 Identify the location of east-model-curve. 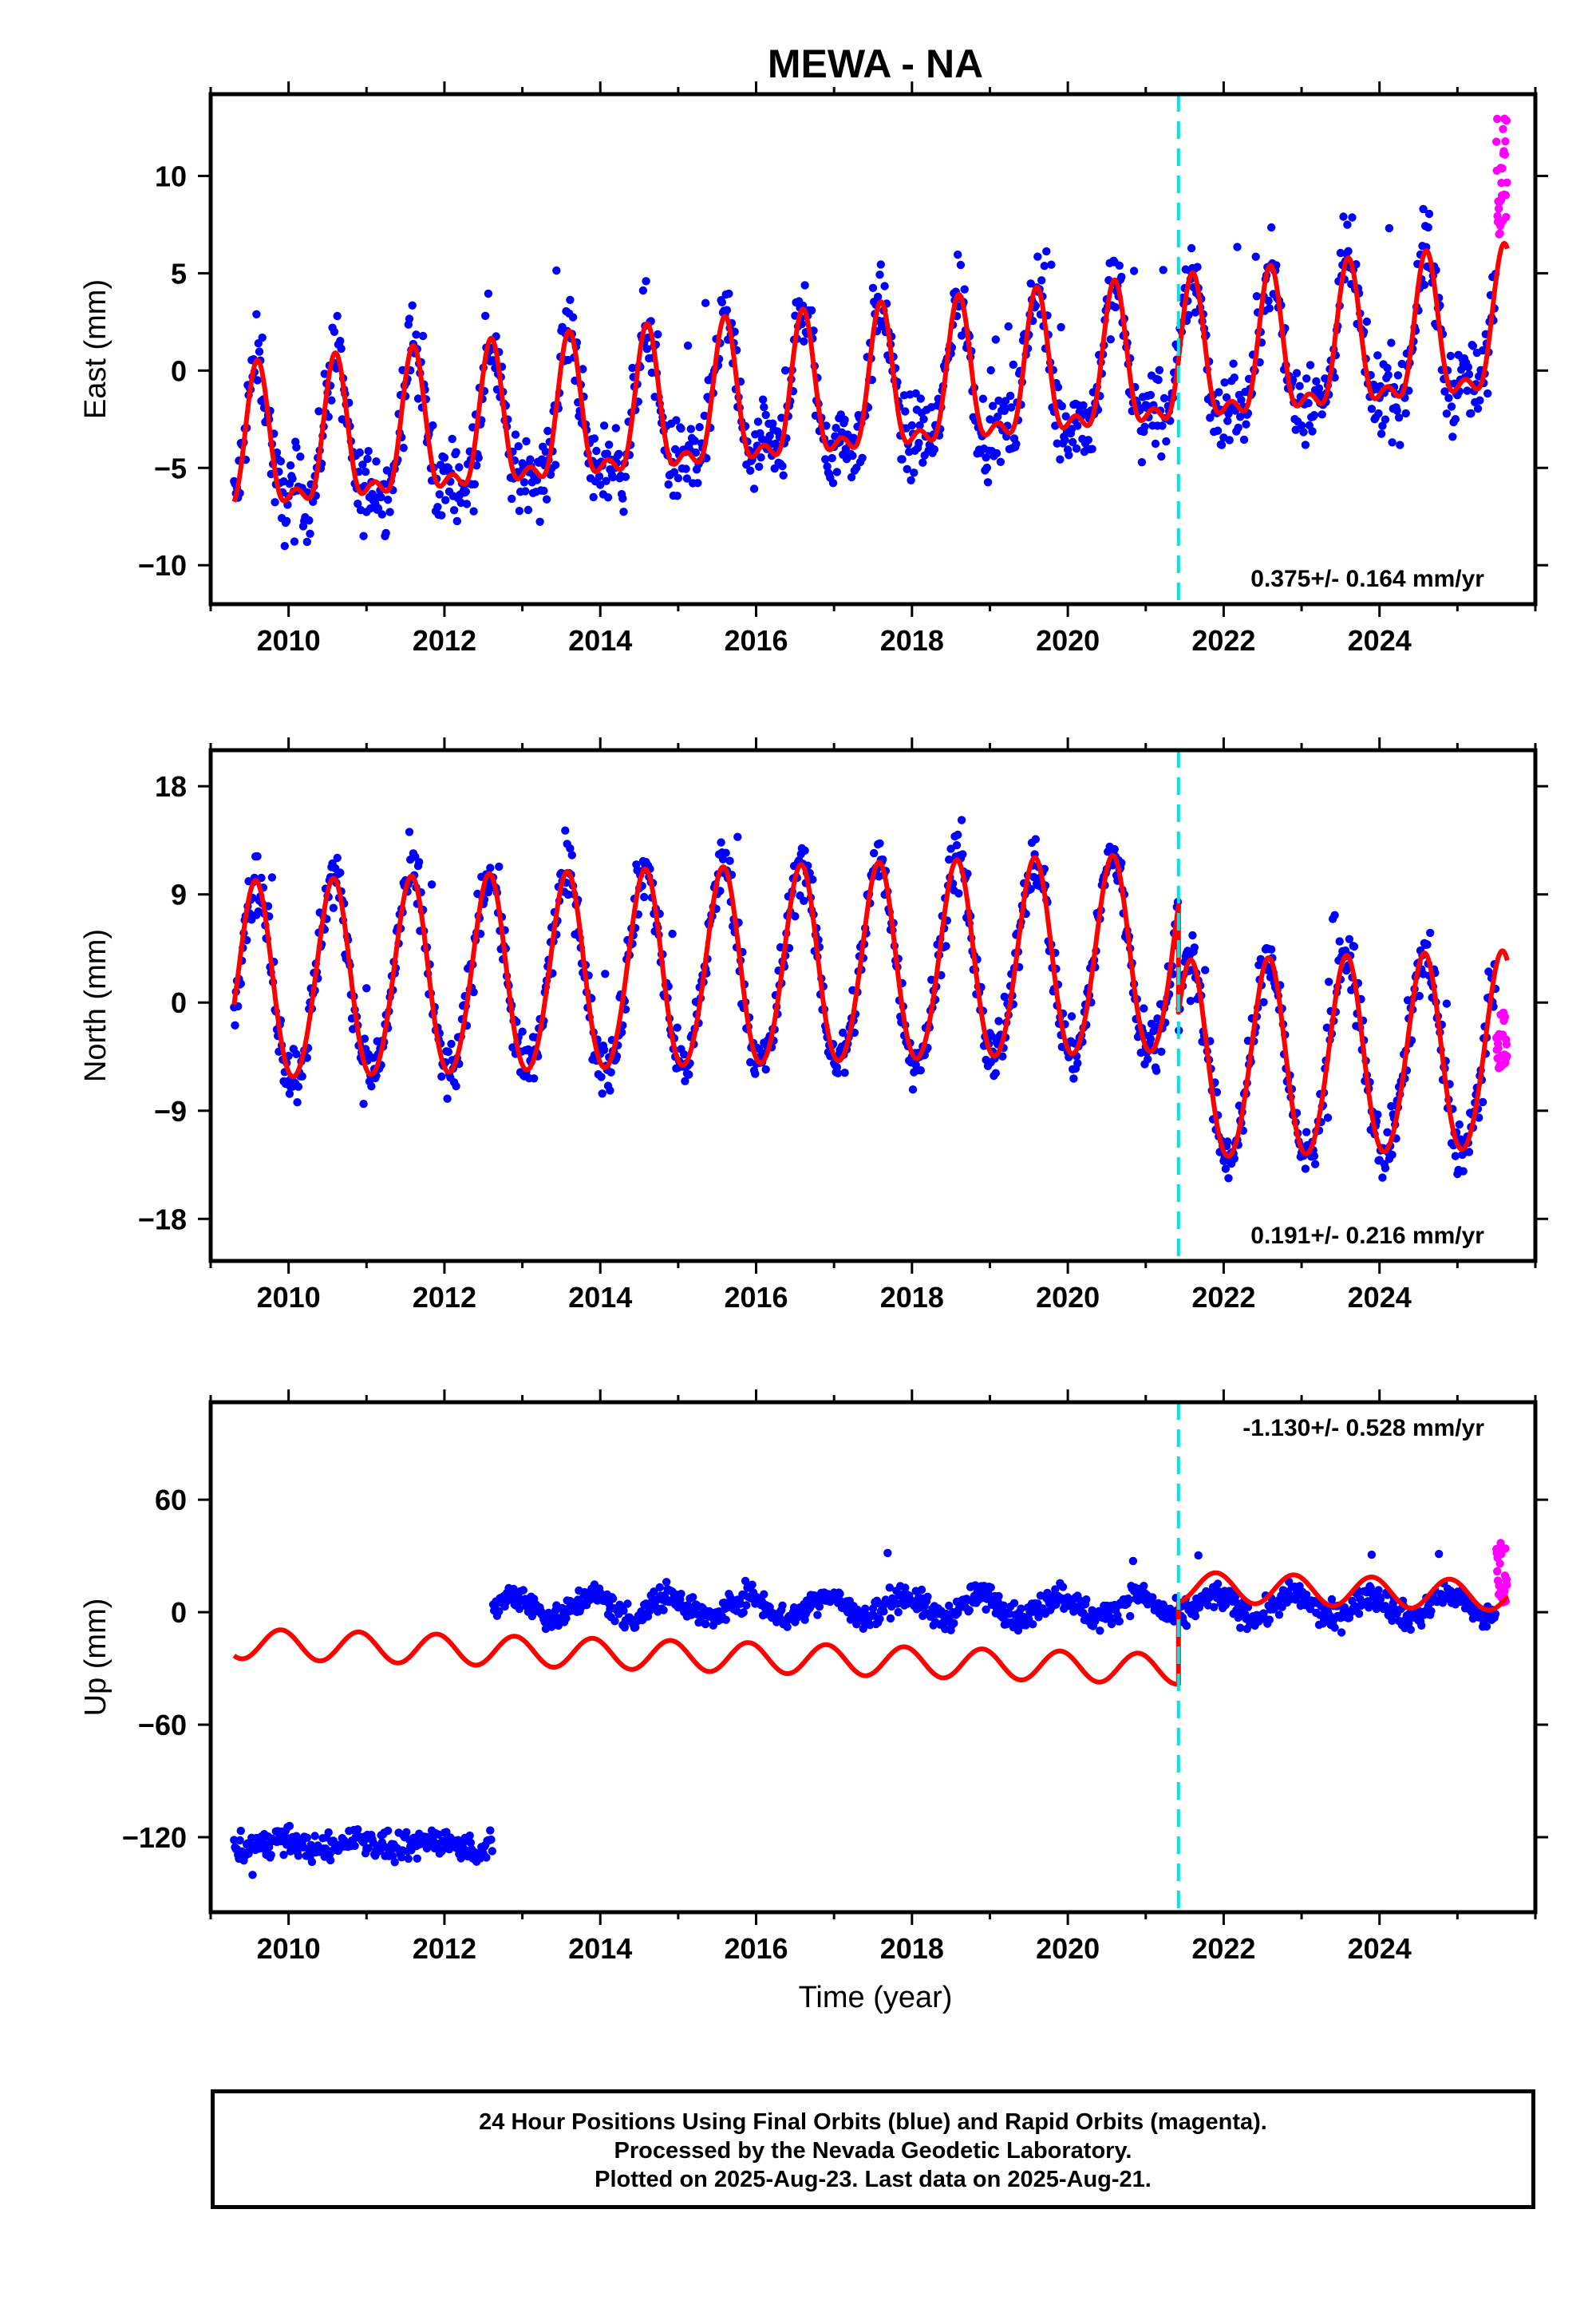
(870, 372).